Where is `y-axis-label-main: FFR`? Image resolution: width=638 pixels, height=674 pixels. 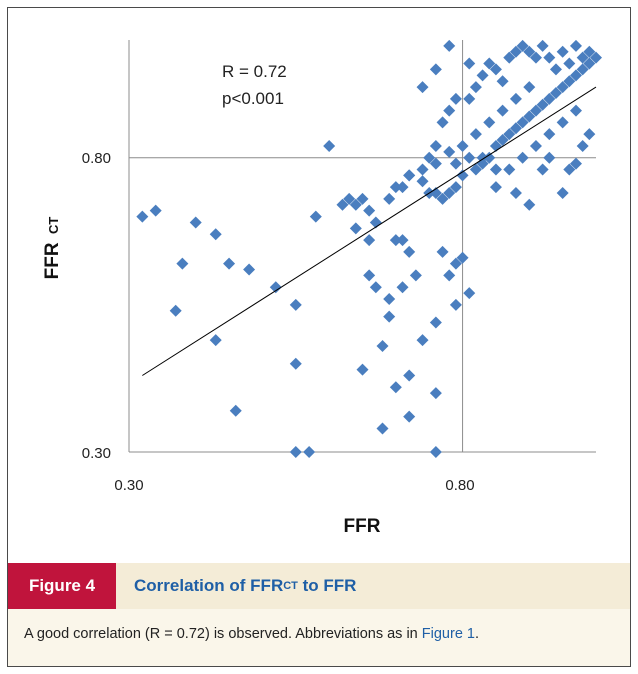 y-axis-label-main: FFR is located at coordinates (52, 260).